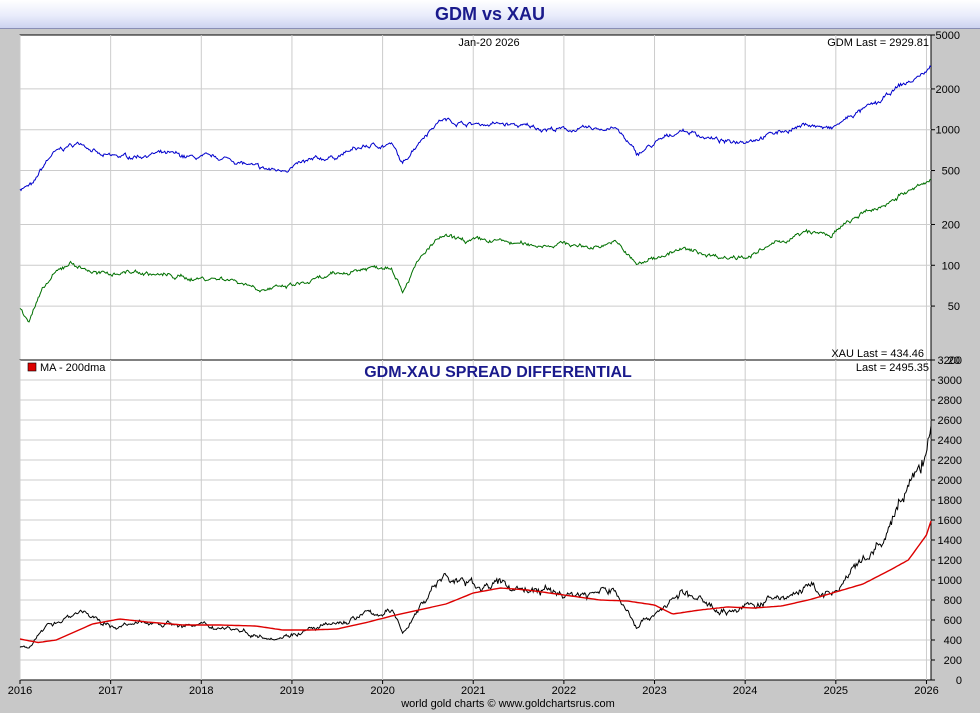 The width and height of the screenshot is (980, 713). I want to click on bottom-y-tick-label: 1000, so click(950, 581).